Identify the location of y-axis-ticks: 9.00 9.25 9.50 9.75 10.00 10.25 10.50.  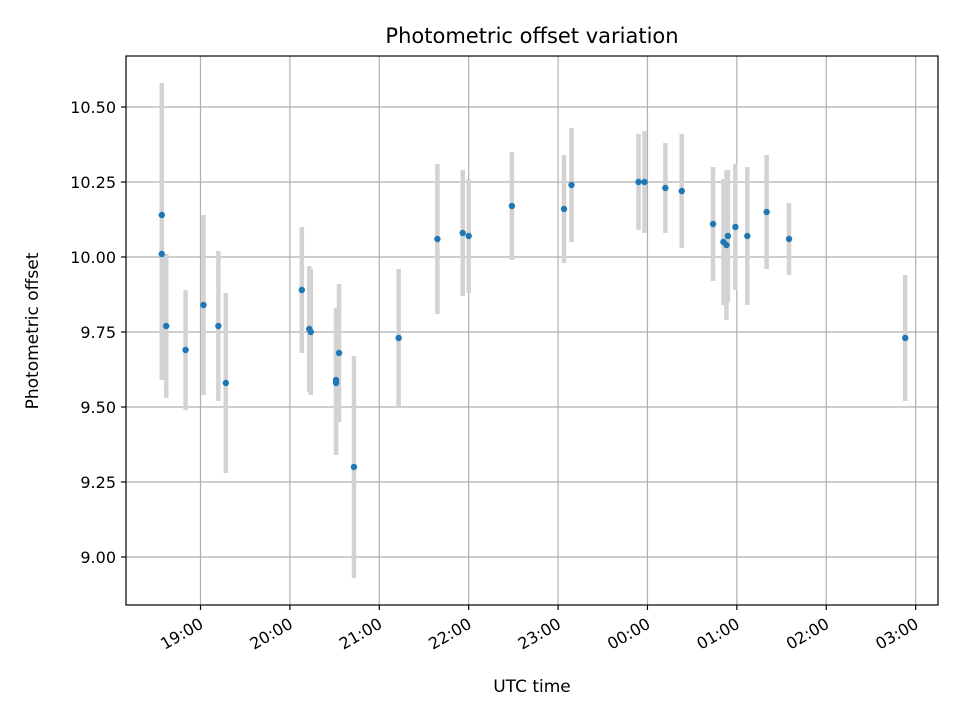
(98, 332).